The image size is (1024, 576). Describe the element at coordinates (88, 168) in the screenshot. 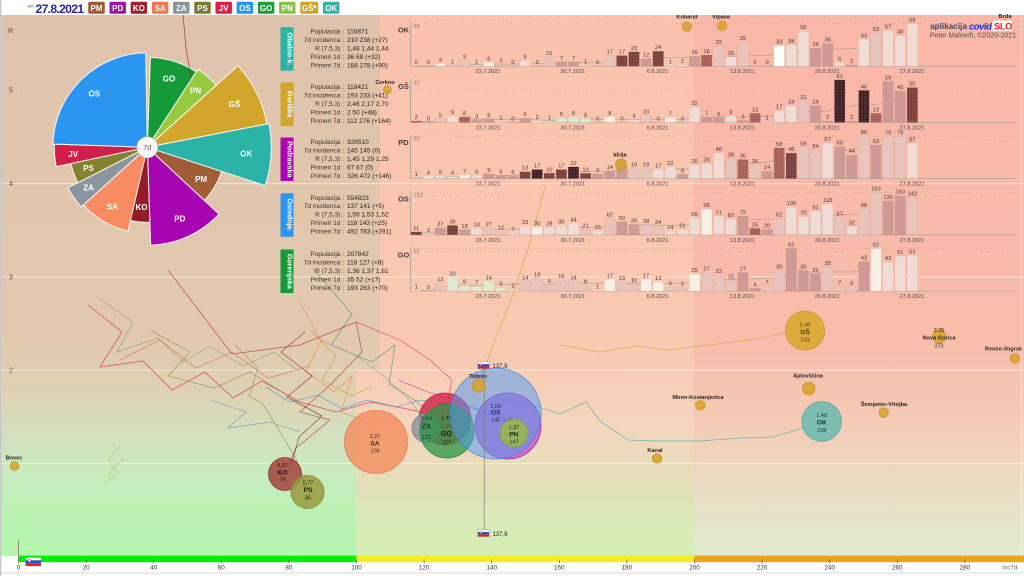

I see `svg-text: PS` at that location.